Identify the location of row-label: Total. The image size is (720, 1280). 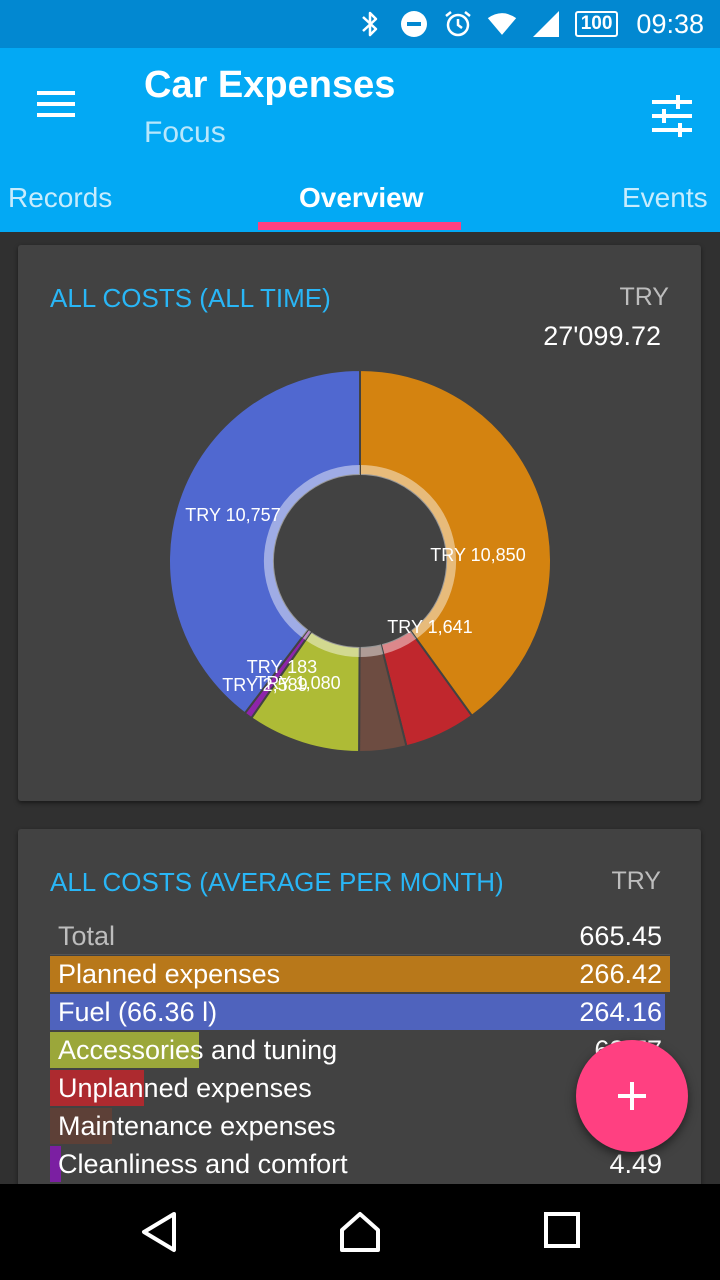
(87, 936).